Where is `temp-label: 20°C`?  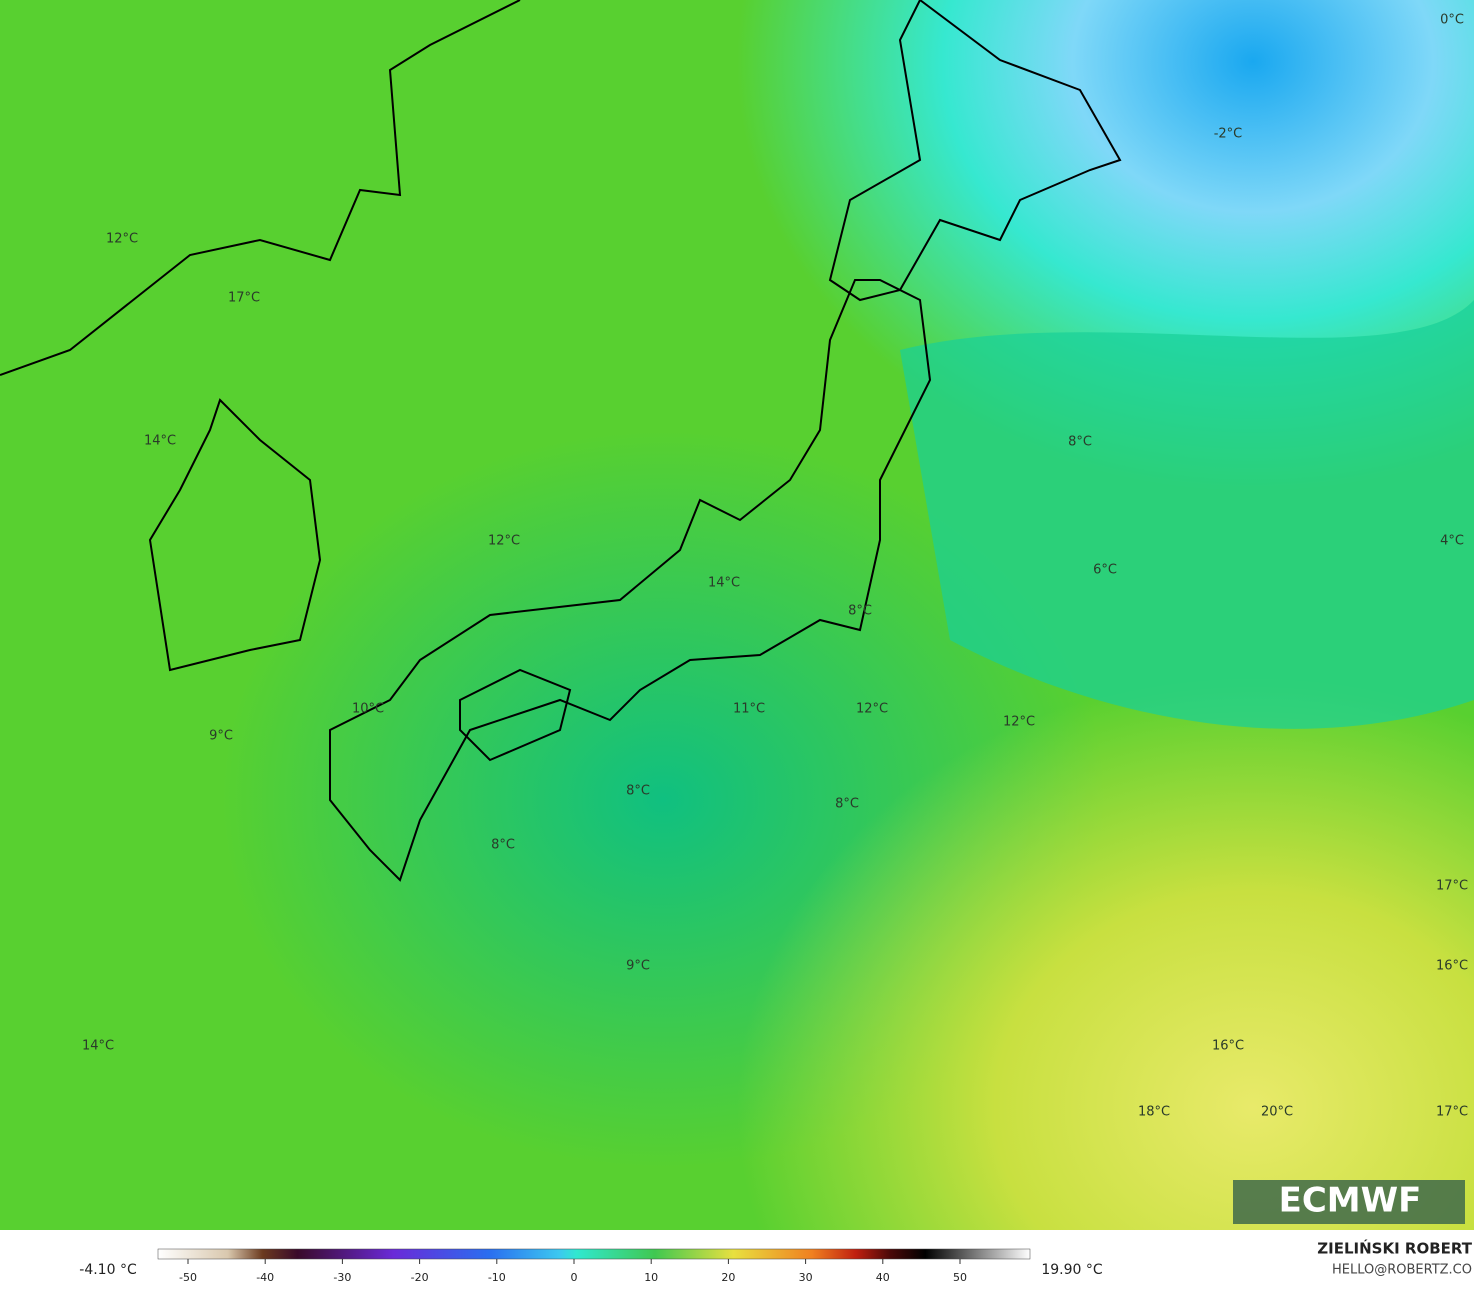 temp-label: 20°C is located at coordinates (1277, 1112).